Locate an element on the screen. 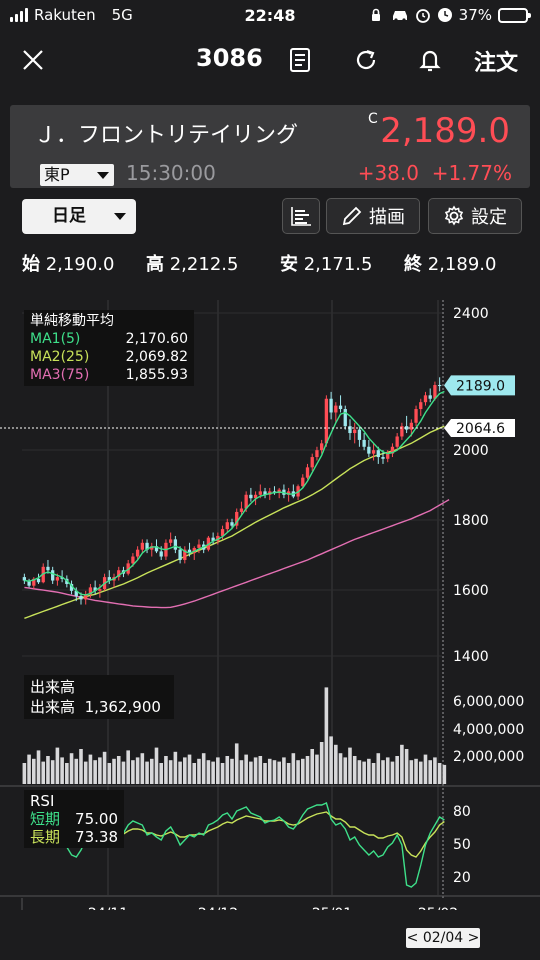 Image resolution: width=540 pixels, height=960 pixels. volume-tick-label: 2,000,000 is located at coordinates (488, 757).